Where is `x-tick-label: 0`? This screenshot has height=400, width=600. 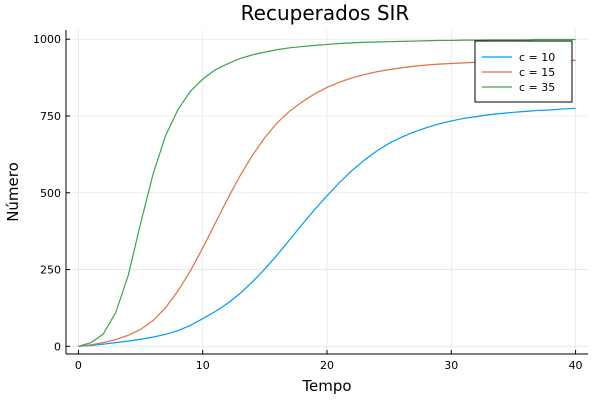 x-tick-label: 0 is located at coordinates (78, 365).